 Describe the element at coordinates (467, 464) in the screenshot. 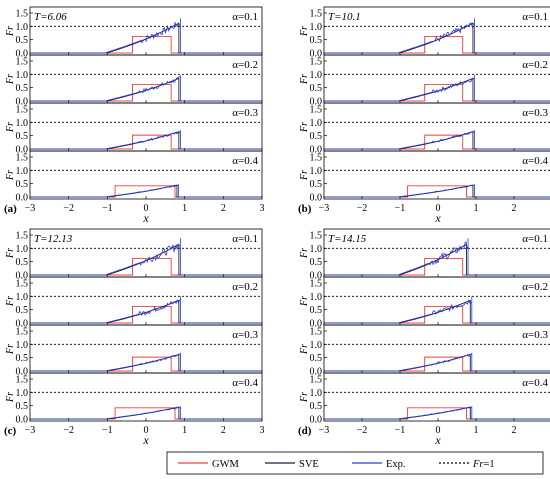

I see `legend-item-fr: Fr=1` at that location.